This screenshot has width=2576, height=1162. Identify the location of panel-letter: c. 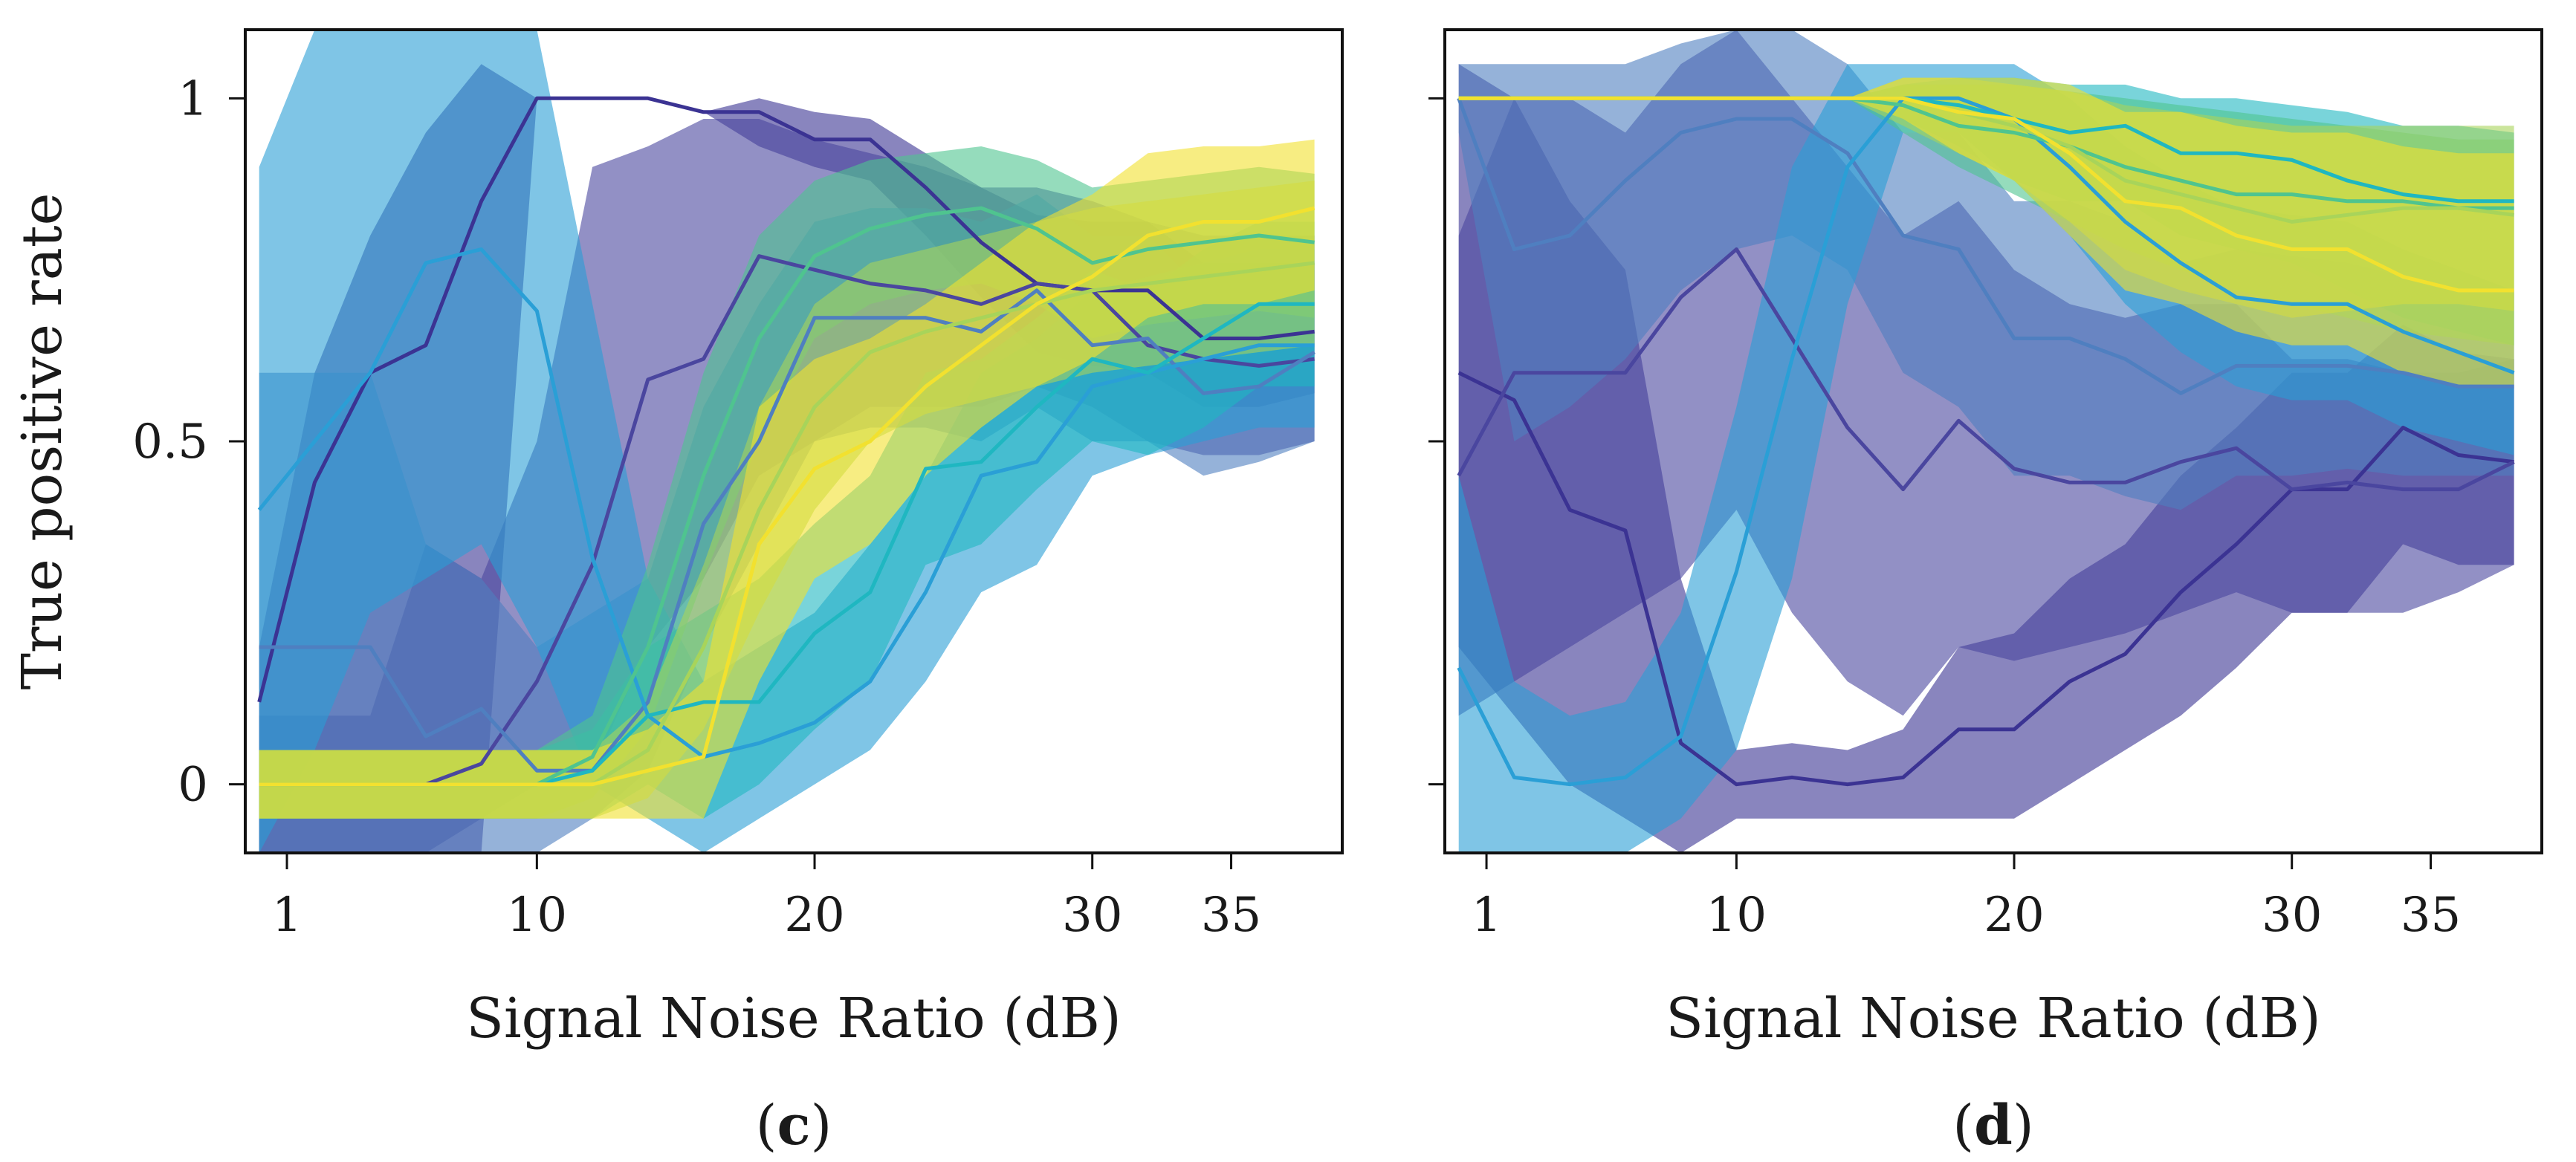
(794, 1126).